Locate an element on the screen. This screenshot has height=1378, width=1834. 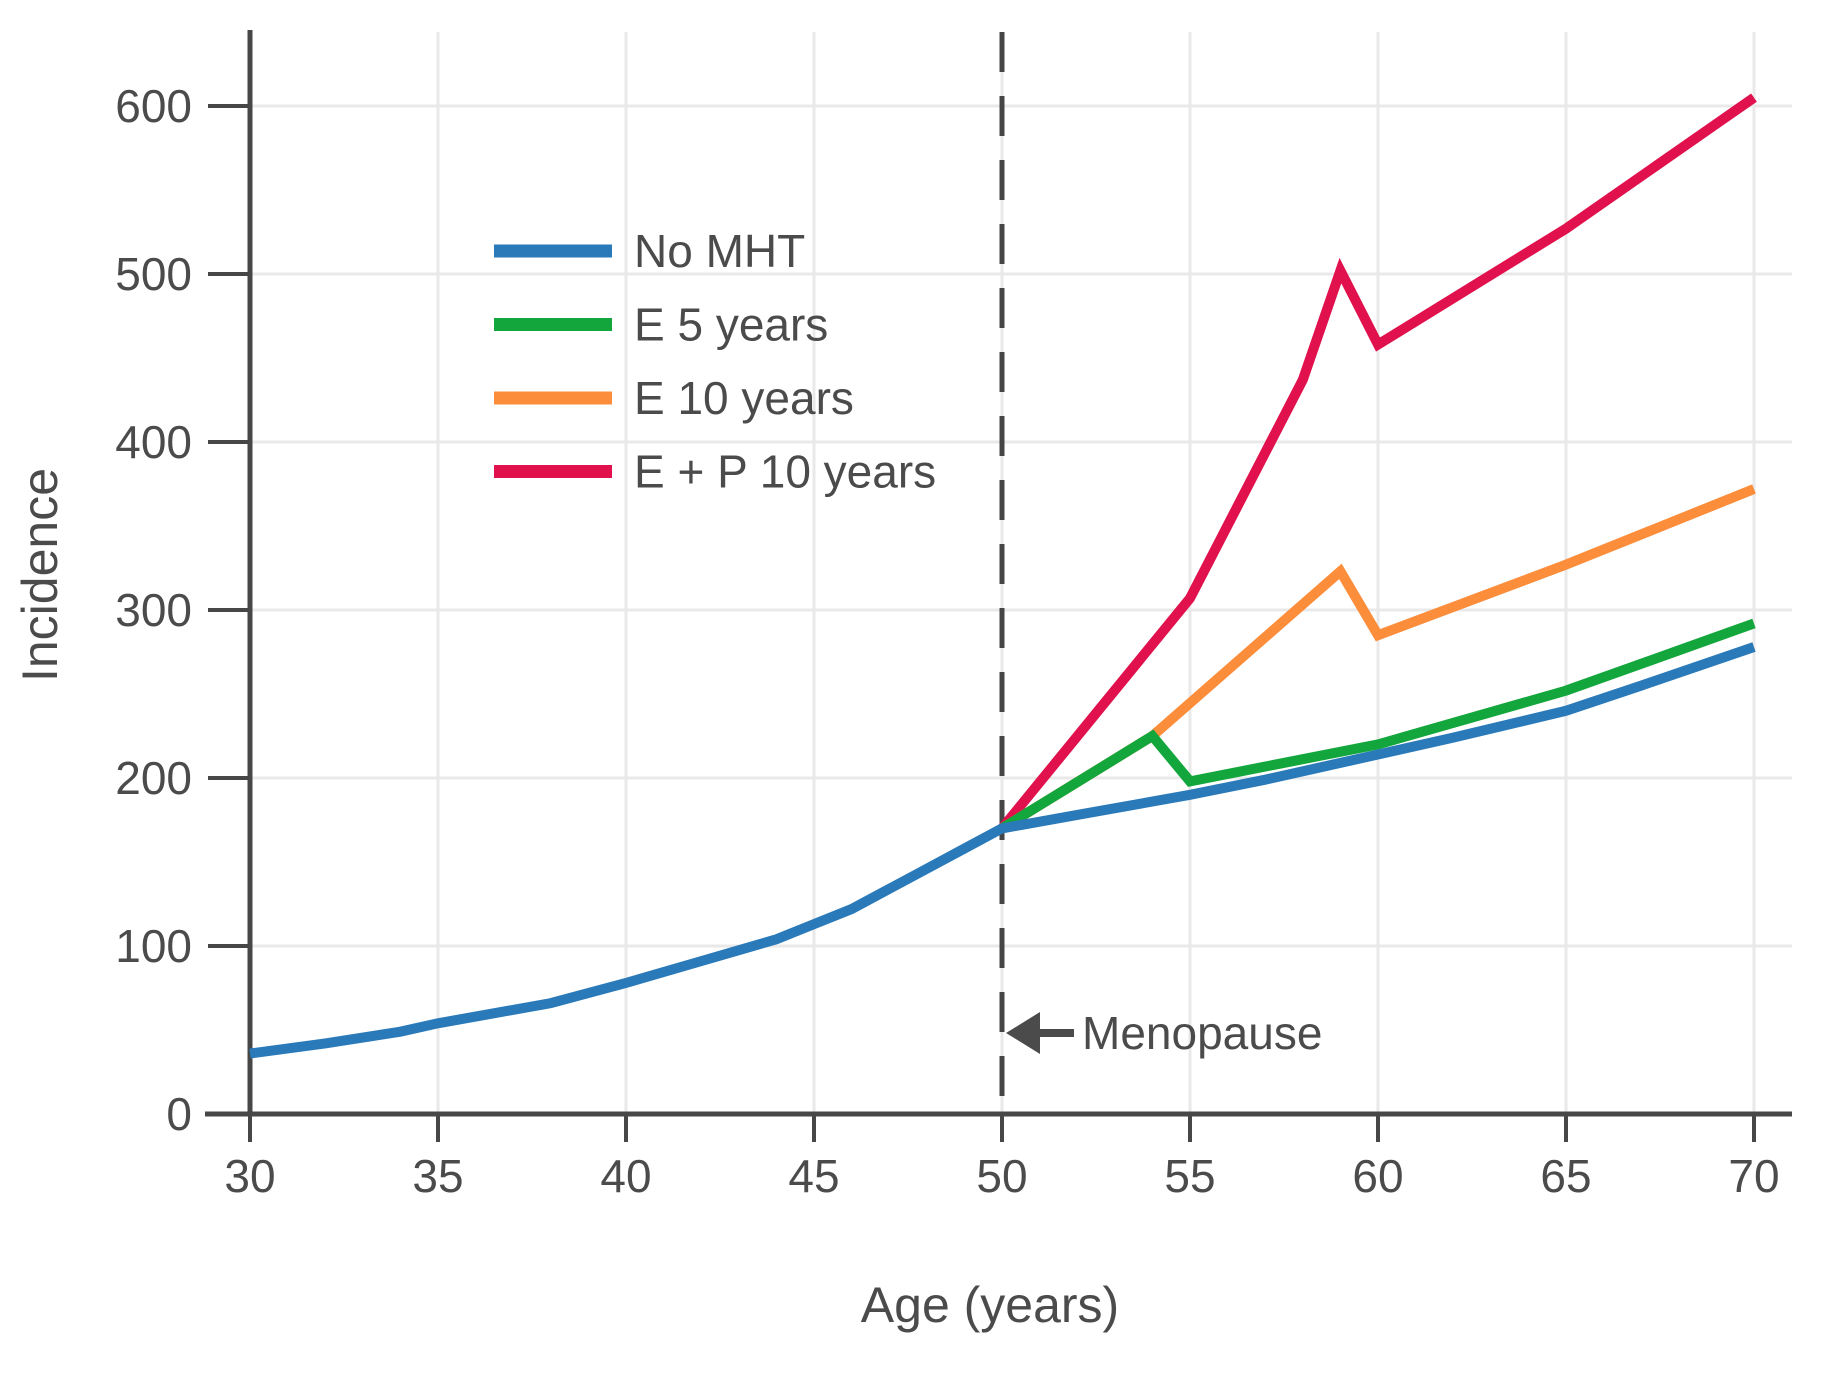
x-tick-label: 50 is located at coordinates (1001, 1176).